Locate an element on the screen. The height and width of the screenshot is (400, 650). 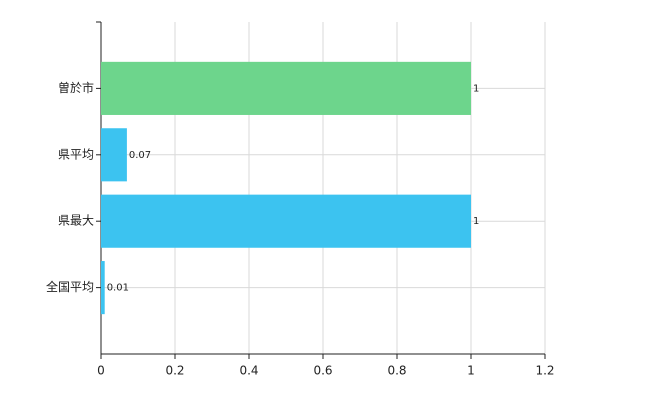
value-label: 0.07 is located at coordinates (140, 155).